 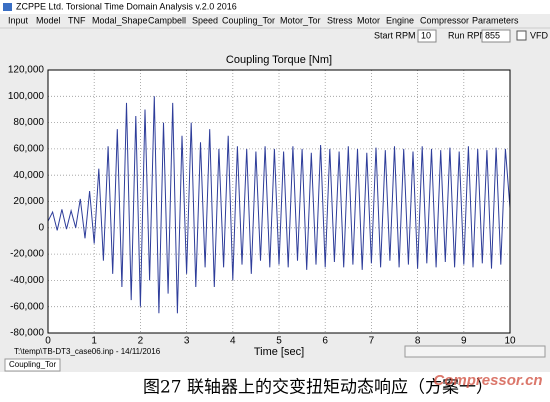 What do you see at coordinates (27, 254) in the screenshot?
I see `y-tick-label: -20,000` at bounding box center [27, 254].